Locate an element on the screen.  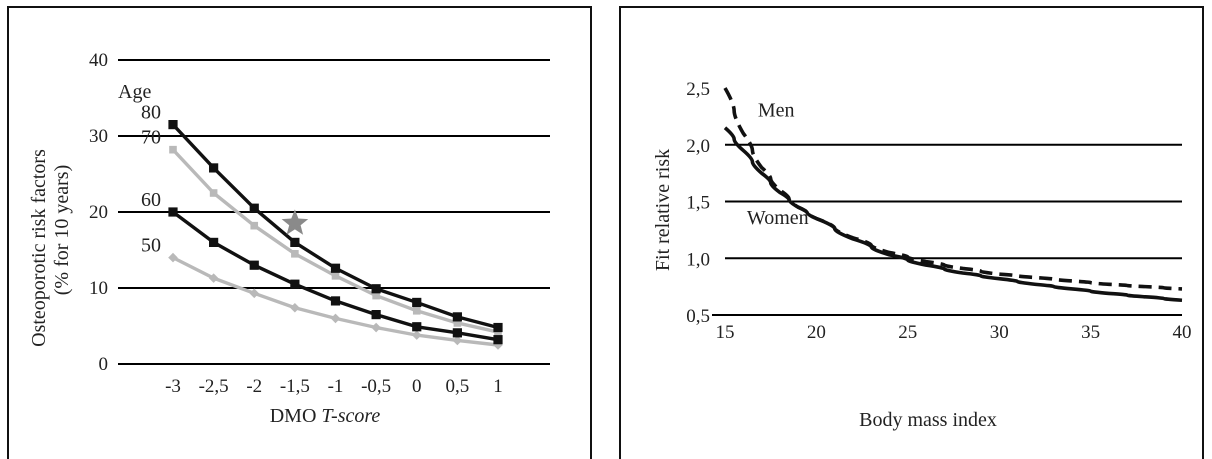
y-tick-label-0: 0 is located at coordinates (104, 364).